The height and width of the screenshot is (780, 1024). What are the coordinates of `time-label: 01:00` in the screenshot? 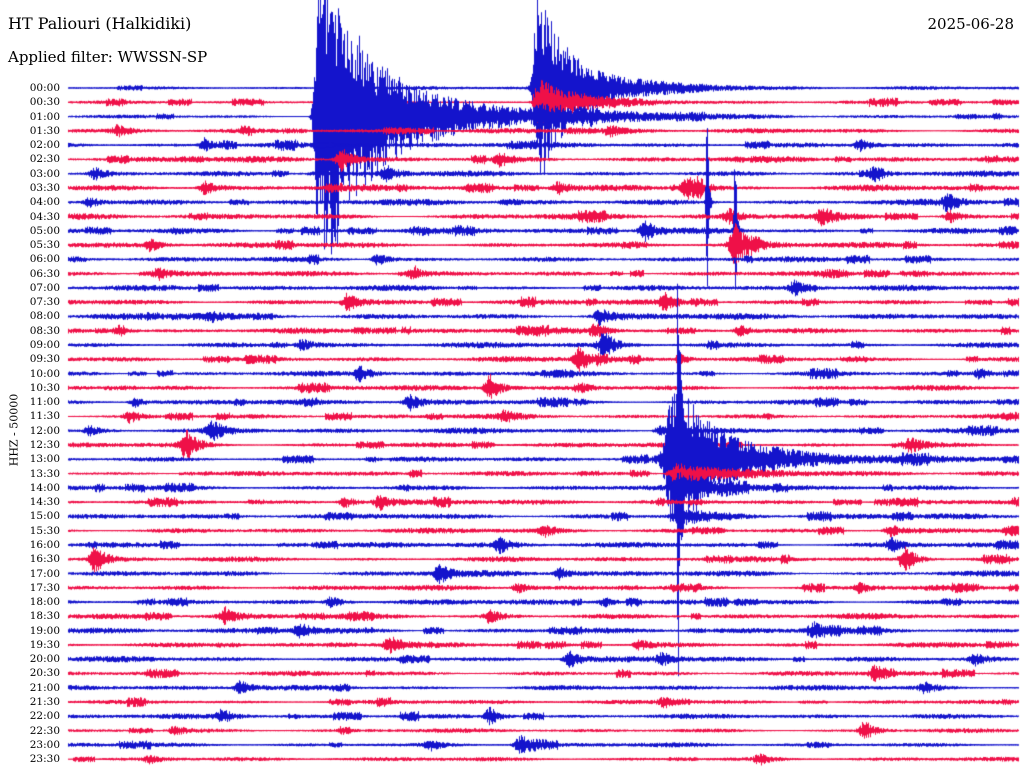 It's located at (44, 116).